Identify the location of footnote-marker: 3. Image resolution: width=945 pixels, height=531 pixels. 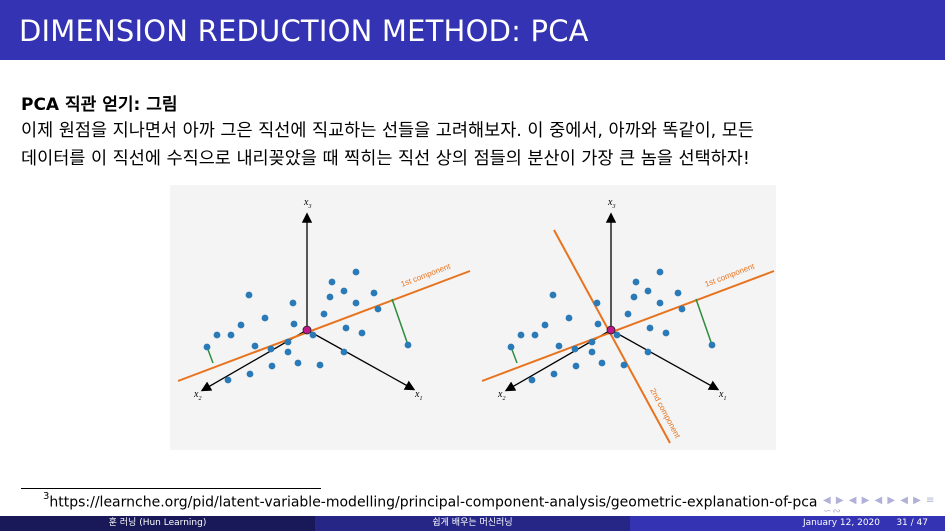
(46, 496).